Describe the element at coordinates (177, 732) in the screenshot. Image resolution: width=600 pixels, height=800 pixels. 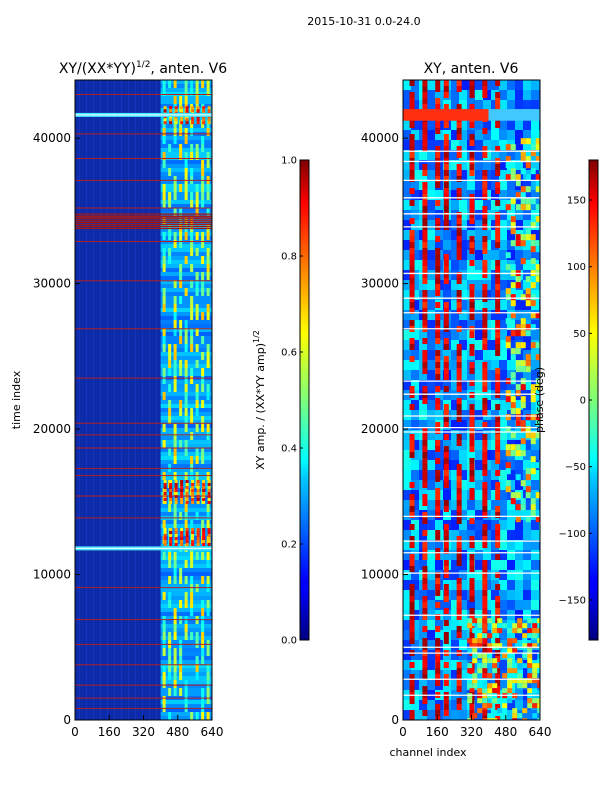
I see `amplitude-x-tick-label: 480` at that location.